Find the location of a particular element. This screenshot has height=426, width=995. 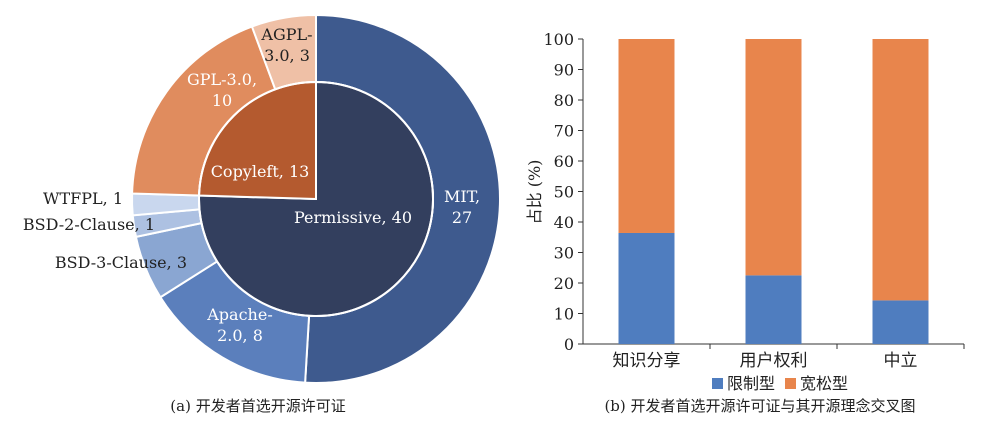

inner-label-copyleft: Copyleft, 13 is located at coordinates (260, 171).